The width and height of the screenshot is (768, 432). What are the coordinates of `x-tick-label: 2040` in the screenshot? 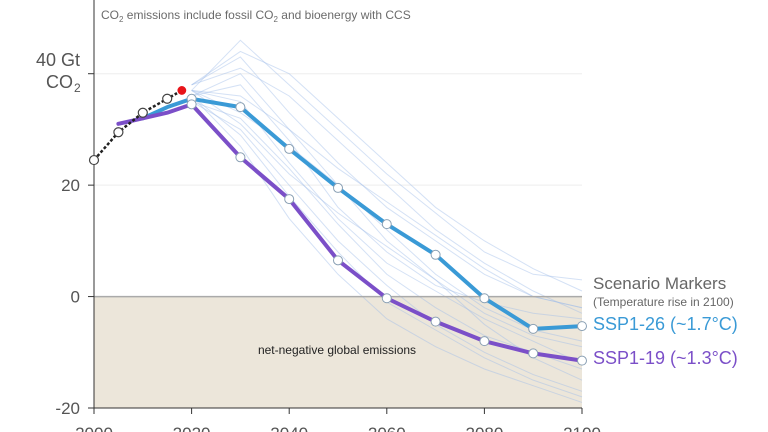 It's located at (289, 428).